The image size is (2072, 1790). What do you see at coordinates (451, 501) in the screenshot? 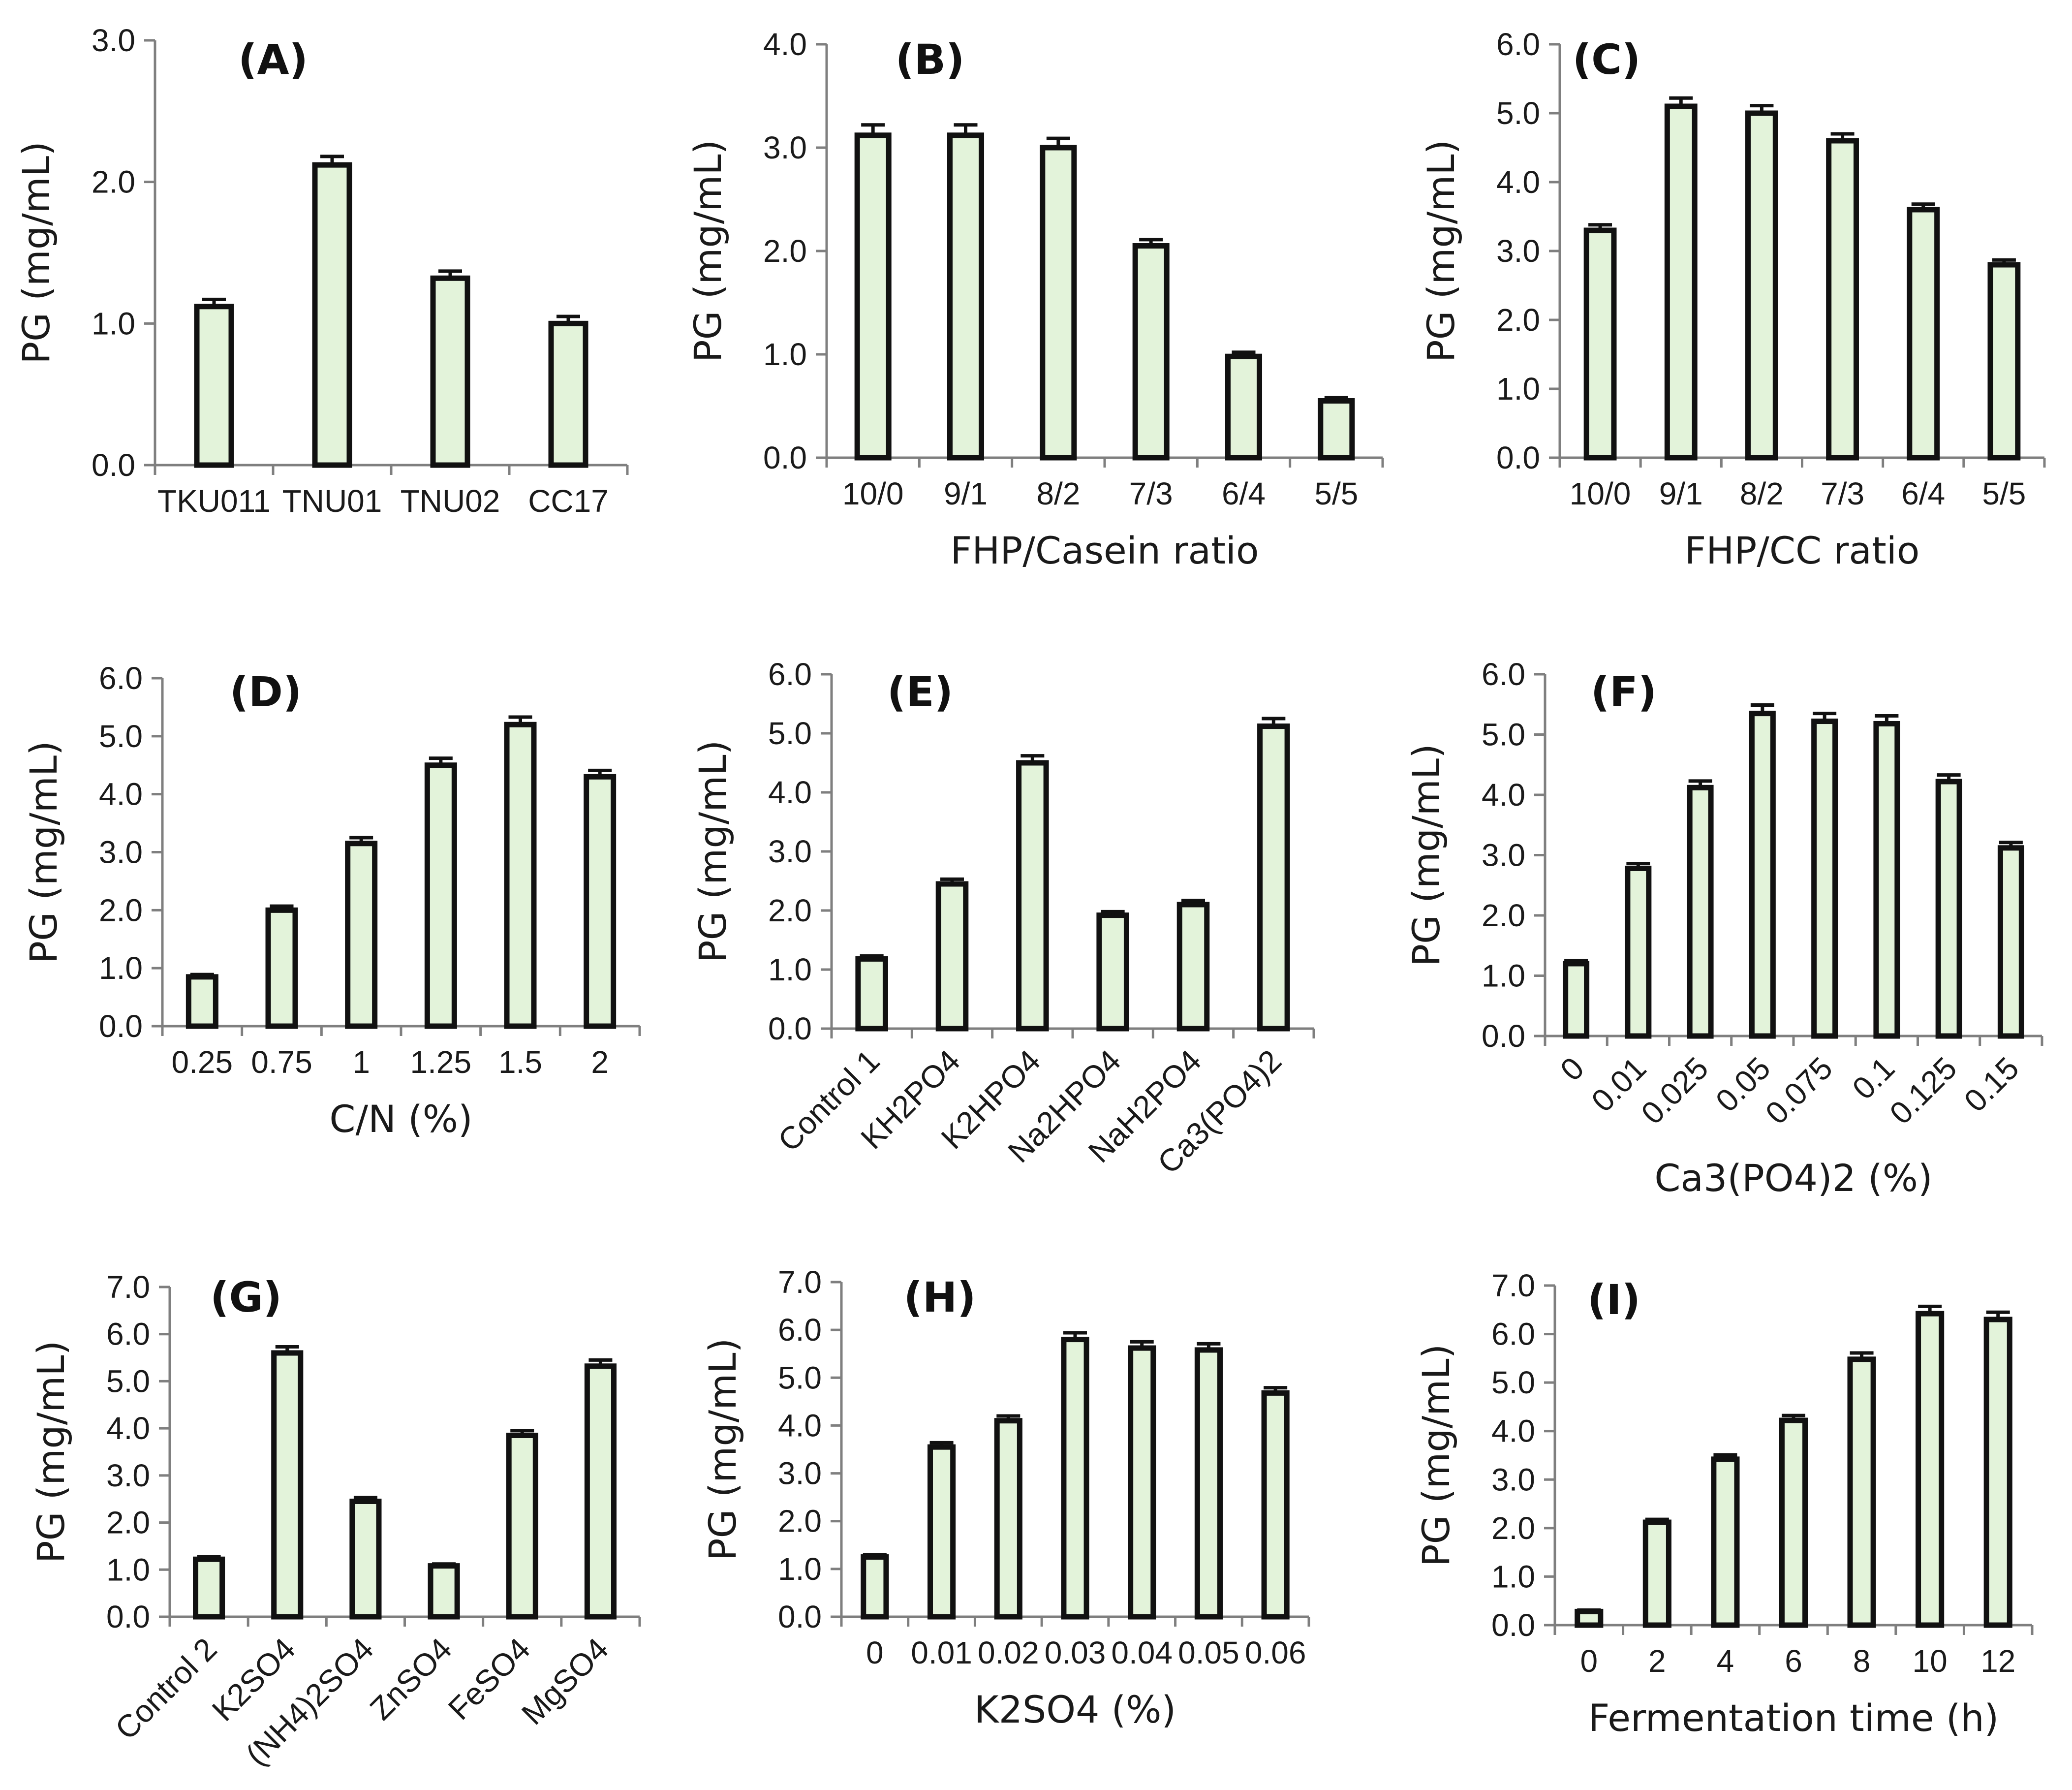
I see `x-tick-label: TNU02` at bounding box center [451, 501].